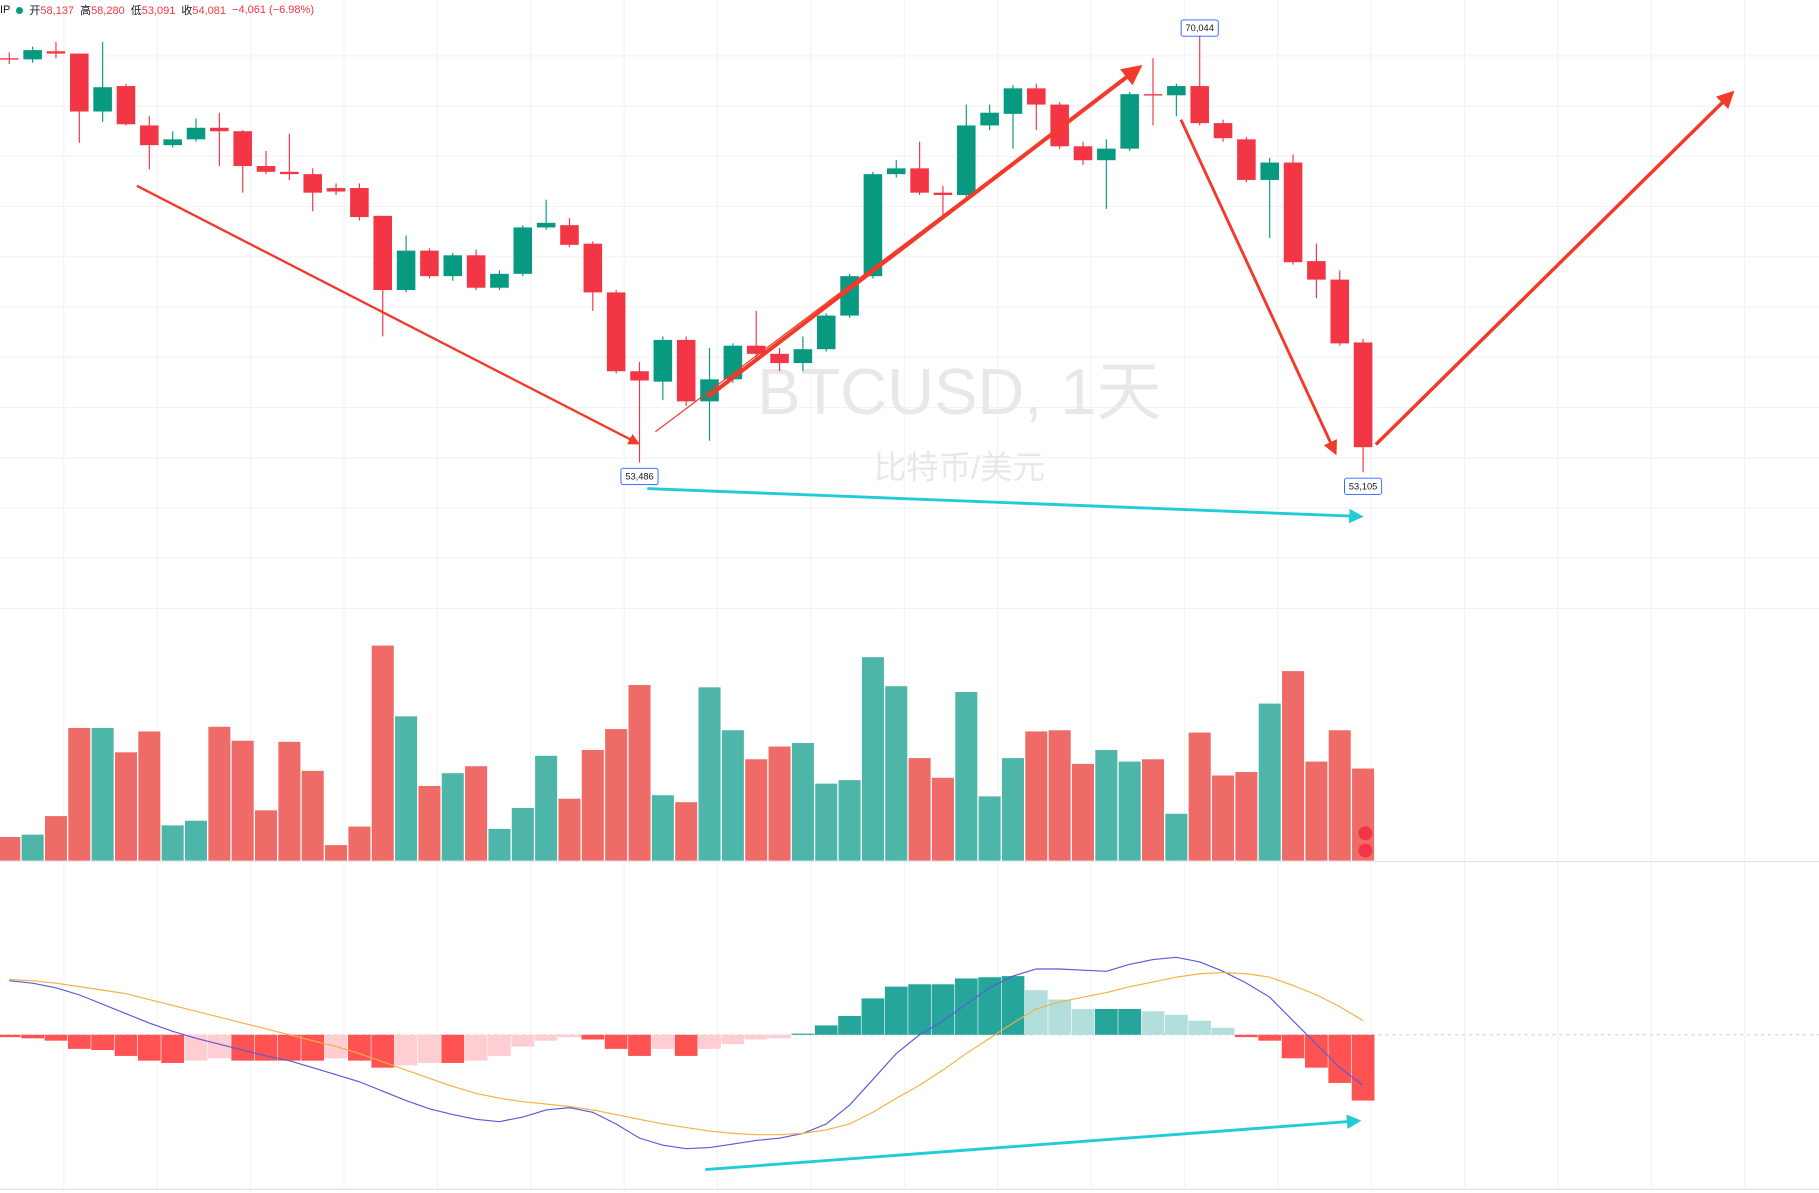 This screenshot has width=1819, height=1193. I want to click on ohlc-item: 低53,091, so click(153, 10).